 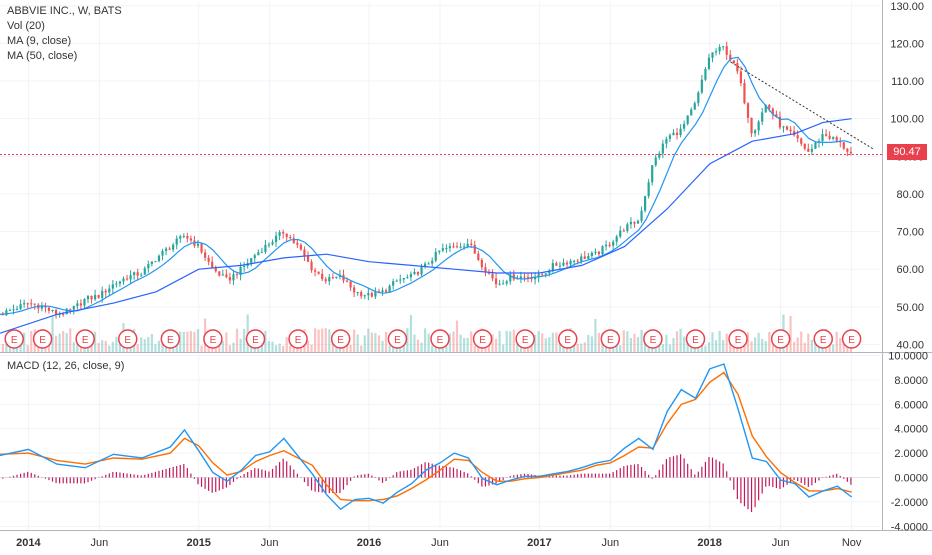 What do you see at coordinates (911, 479) in the screenshot?
I see `macd-tick-label: 0.0000` at bounding box center [911, 479].